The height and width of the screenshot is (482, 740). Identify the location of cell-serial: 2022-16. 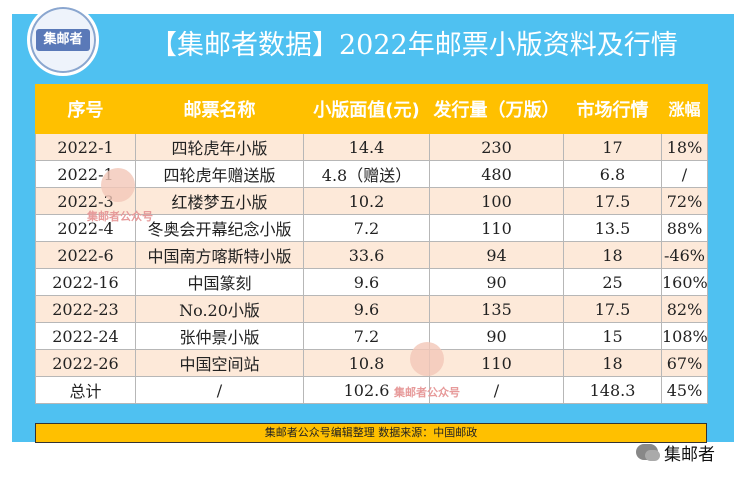
(85, 282).